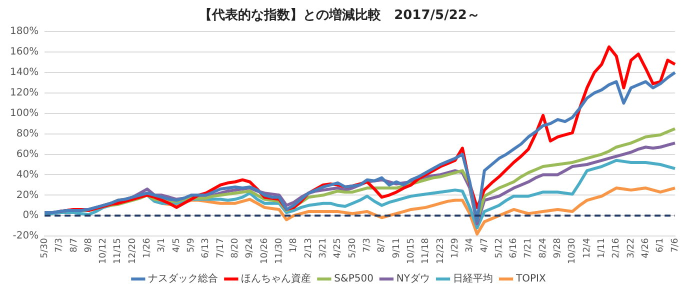  Describe the element at coordinates (514, 248) in the screenshot. I see `x-tick-label: 6/16` at that location.